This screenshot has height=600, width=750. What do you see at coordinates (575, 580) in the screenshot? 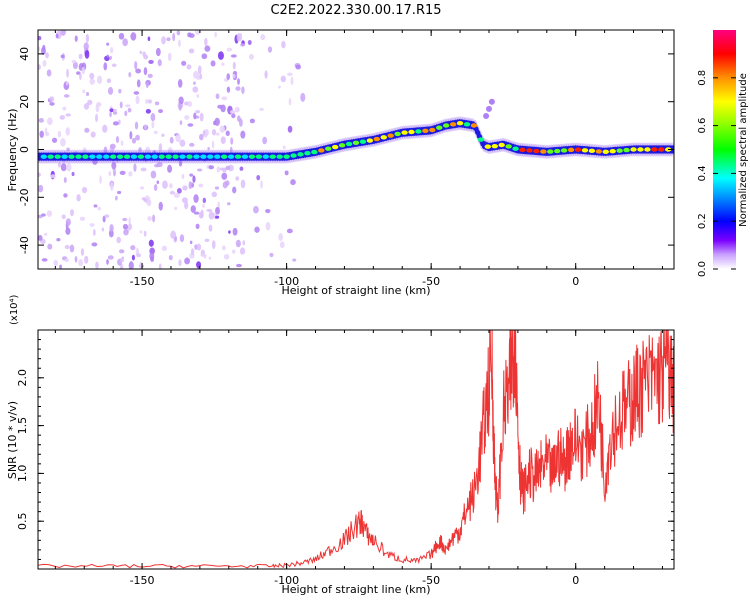
I see `snr-x-tick-label: 0` at bounding box center [575, 580].